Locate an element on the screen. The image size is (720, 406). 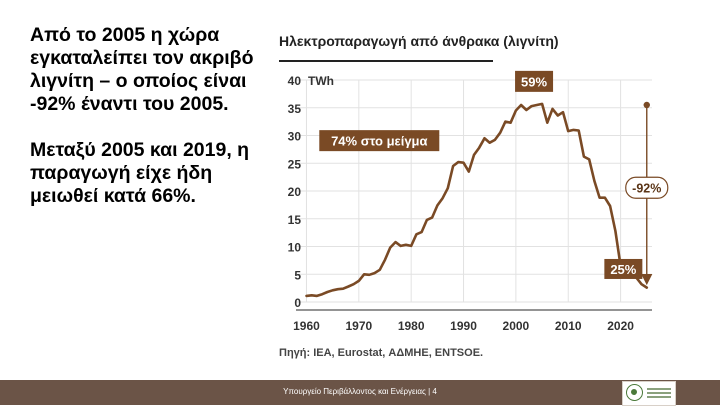
y-tick-label: 40 is located at coordinates (295, 81).